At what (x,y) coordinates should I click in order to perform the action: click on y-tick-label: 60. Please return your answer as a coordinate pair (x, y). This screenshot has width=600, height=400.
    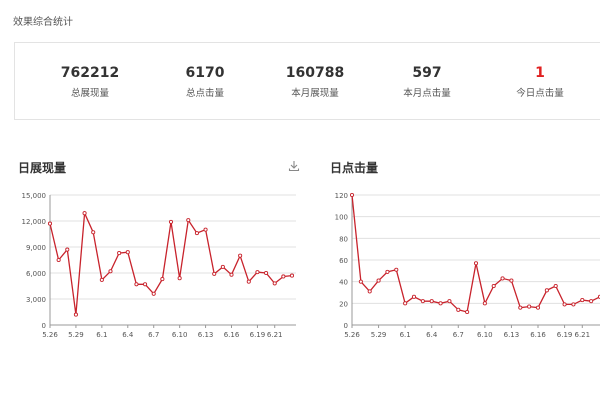
    Looking at the image, I should click on (343, 261).